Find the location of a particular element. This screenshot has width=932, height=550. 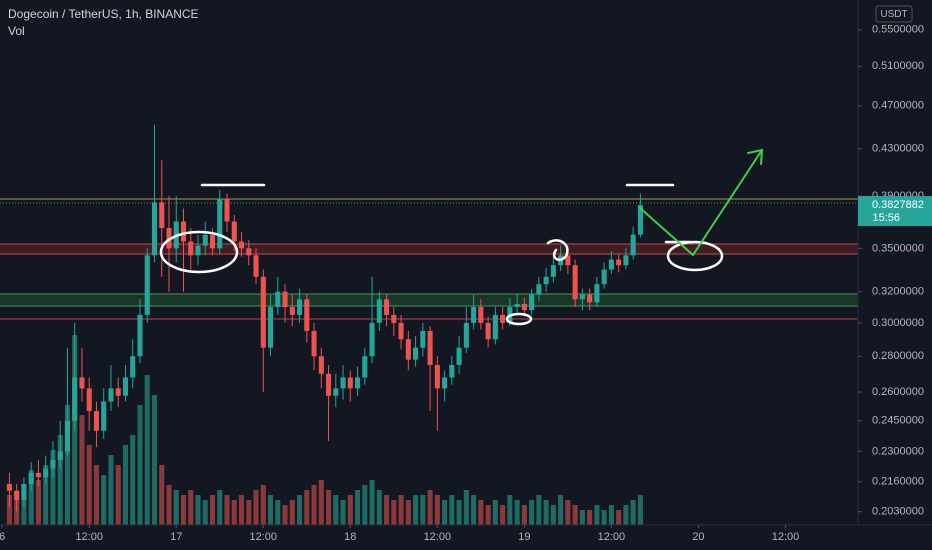

price-axis is located at coordinates (895, 275).